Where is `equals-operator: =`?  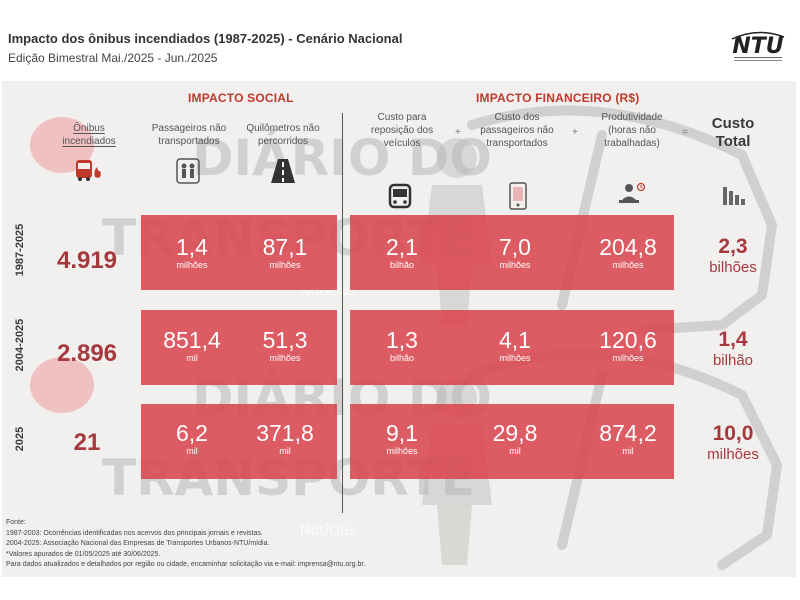
equals-operator: = is located at coordinates (685, 132).